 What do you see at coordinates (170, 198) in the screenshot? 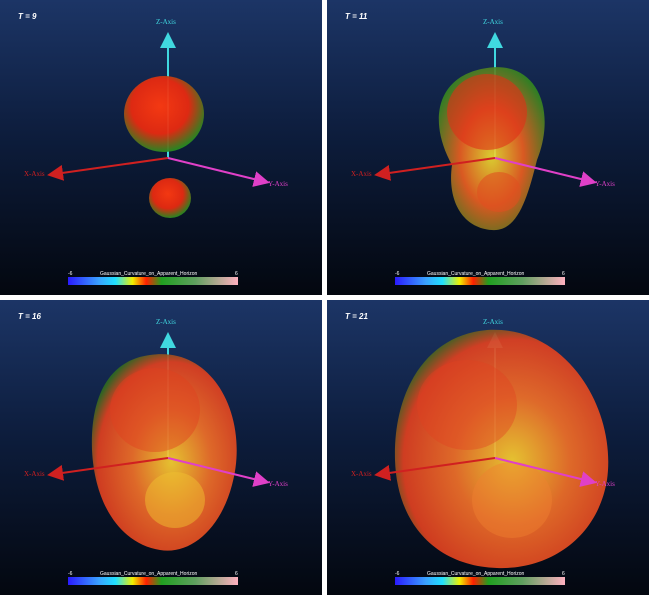
I see `horizon-lower` at bounding box center [170, 198].